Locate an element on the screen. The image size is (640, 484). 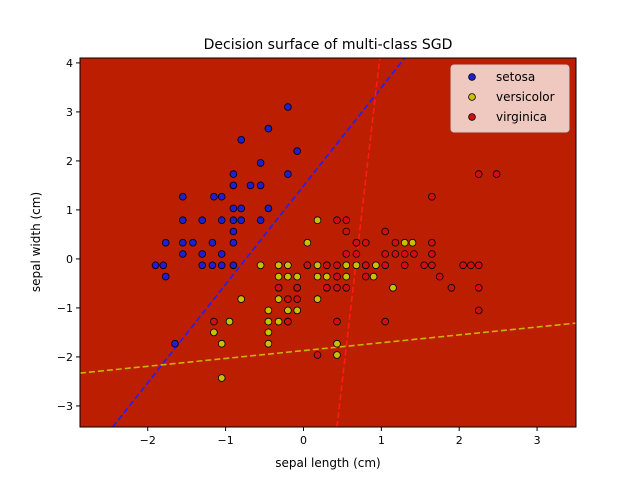
y-tick-label: 0 is located at coordinates (69, 259).